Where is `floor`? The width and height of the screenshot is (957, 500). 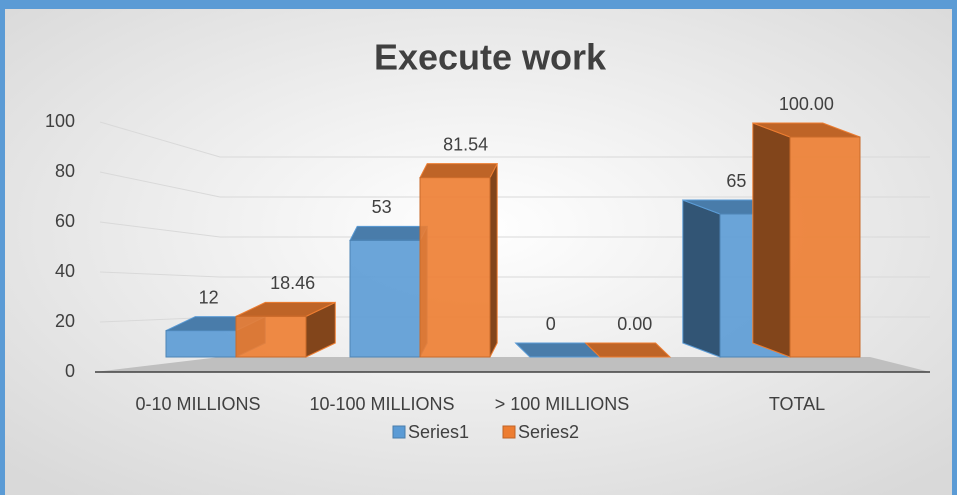
floor is located at coordinates (512, 364).